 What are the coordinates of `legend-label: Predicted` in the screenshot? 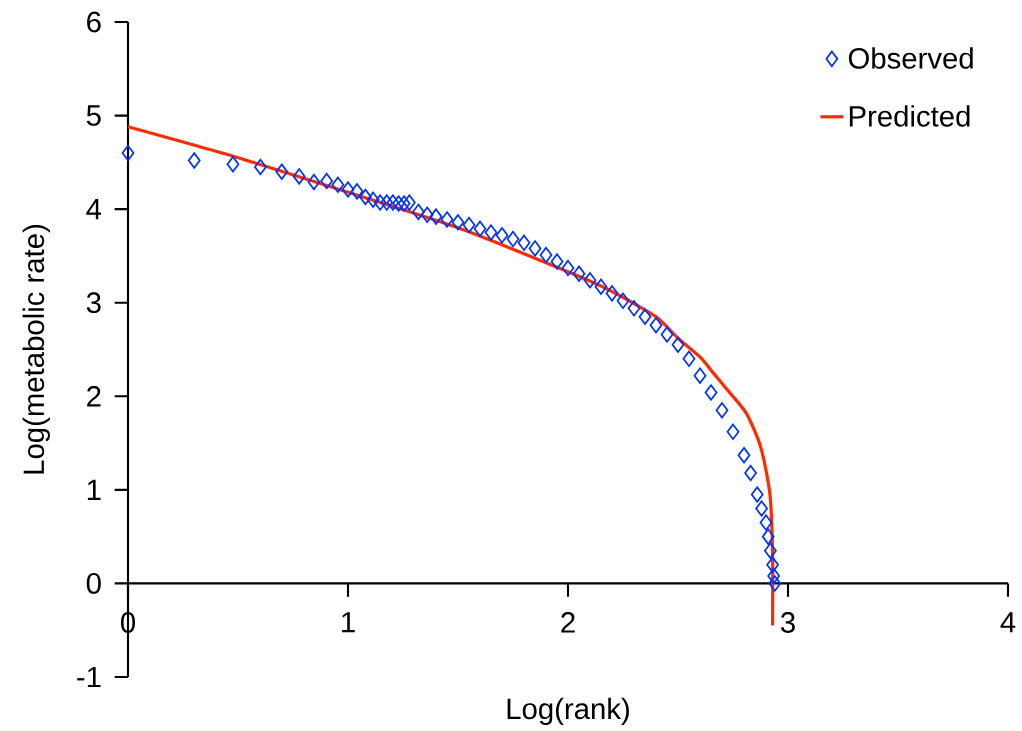 It's located at (909, 116).